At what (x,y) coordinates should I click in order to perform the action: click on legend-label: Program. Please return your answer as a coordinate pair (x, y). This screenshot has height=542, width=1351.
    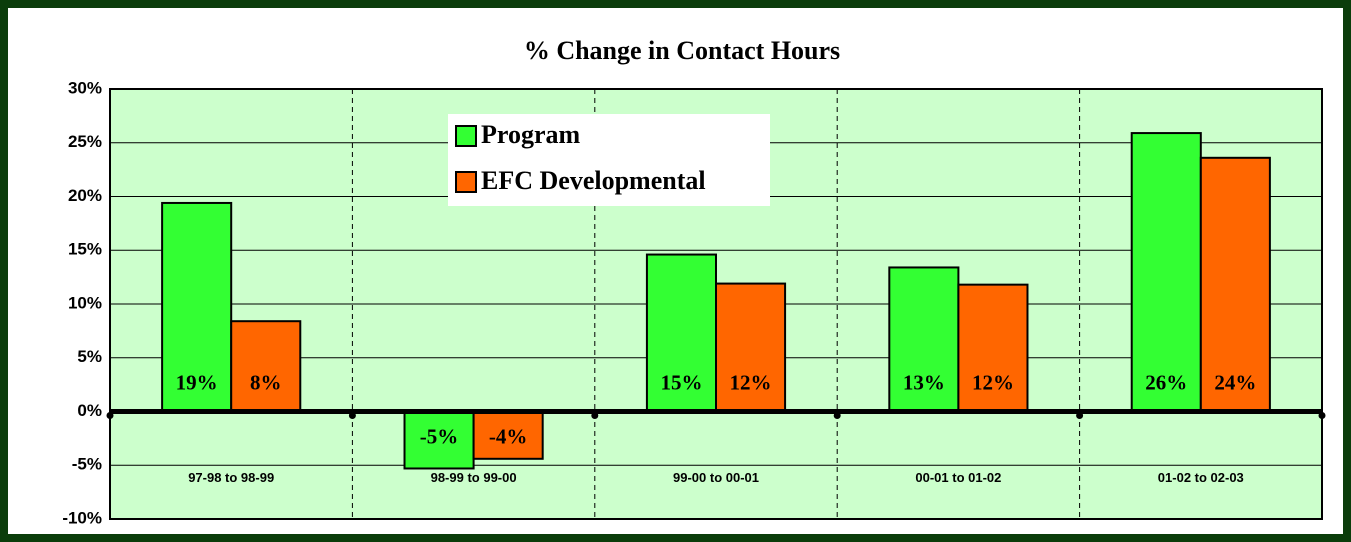
    Looking at the image, I should click on (530, 134).